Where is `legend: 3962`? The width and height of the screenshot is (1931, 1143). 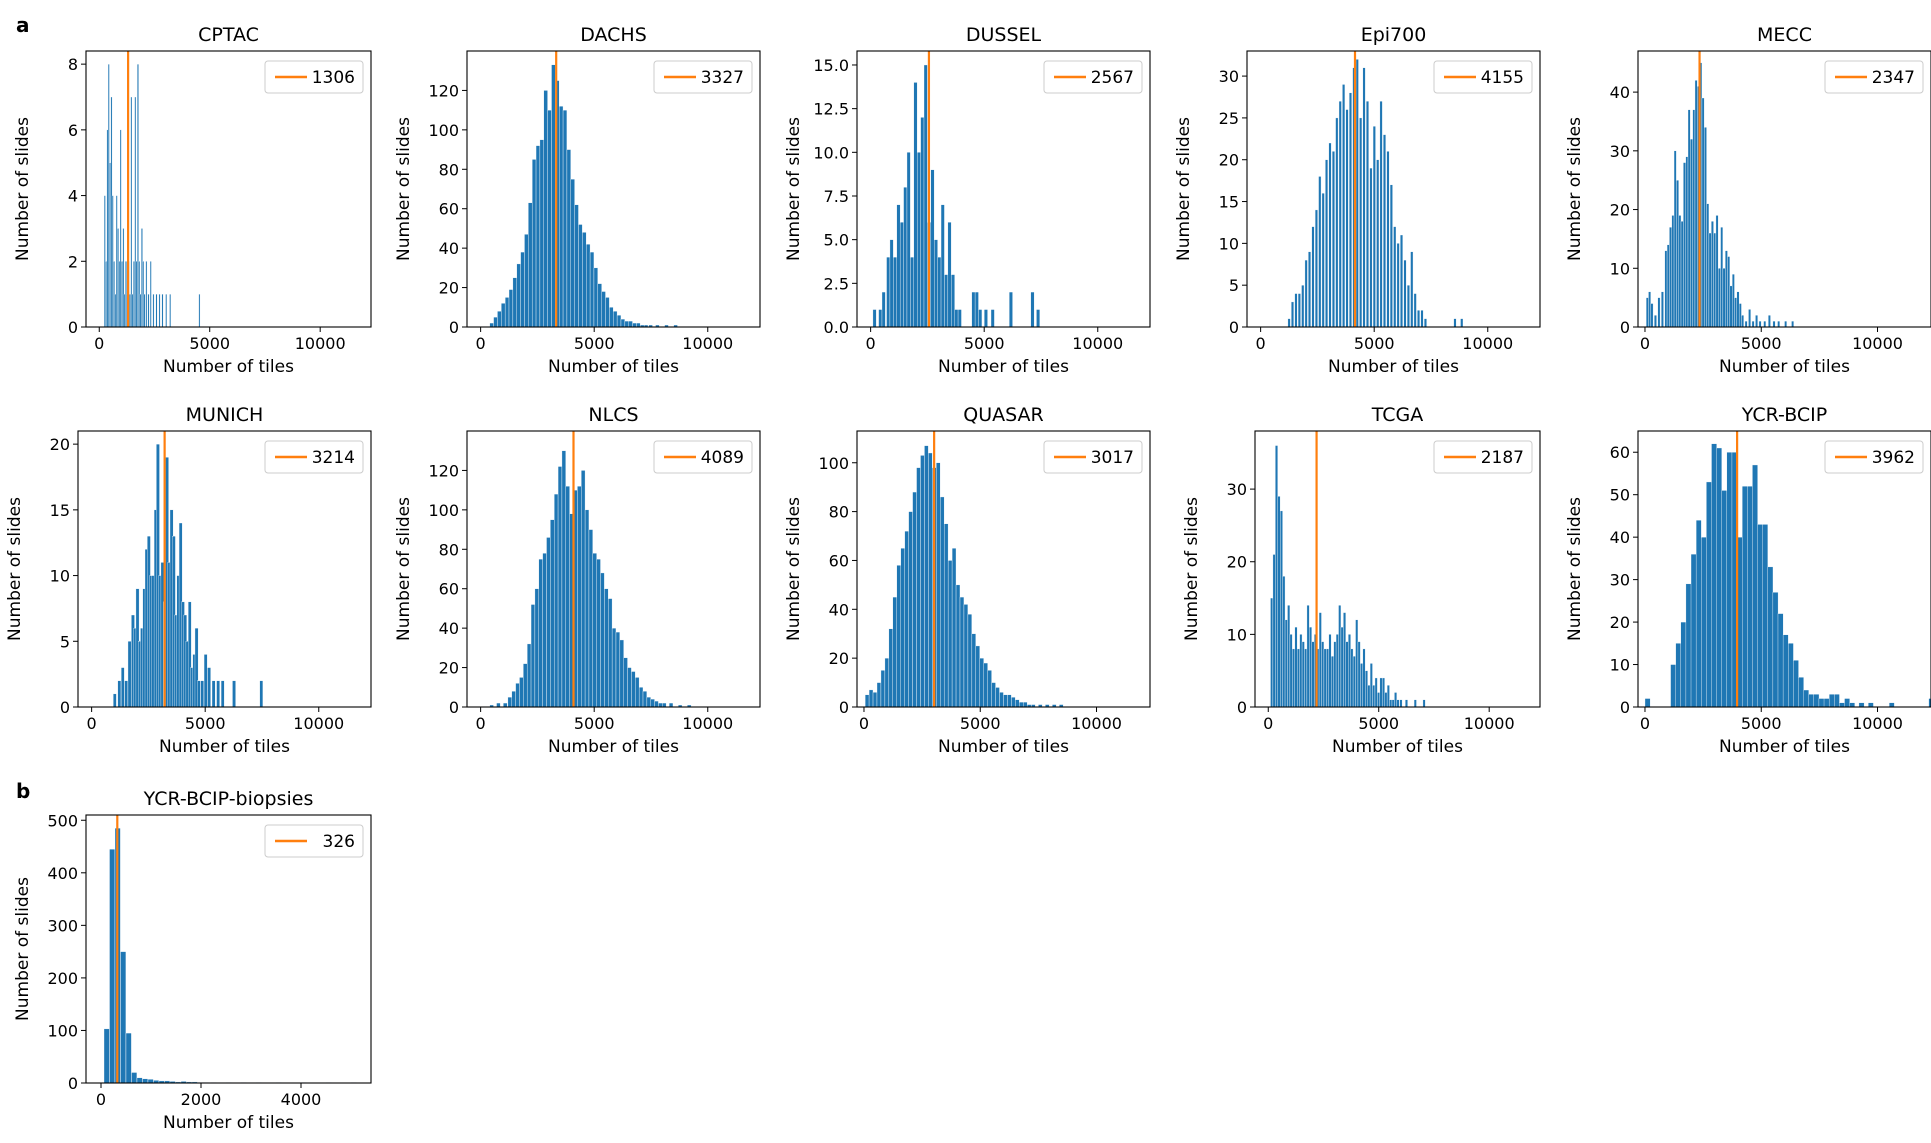
legend: 3962 is located at coordinates (1874, 457).